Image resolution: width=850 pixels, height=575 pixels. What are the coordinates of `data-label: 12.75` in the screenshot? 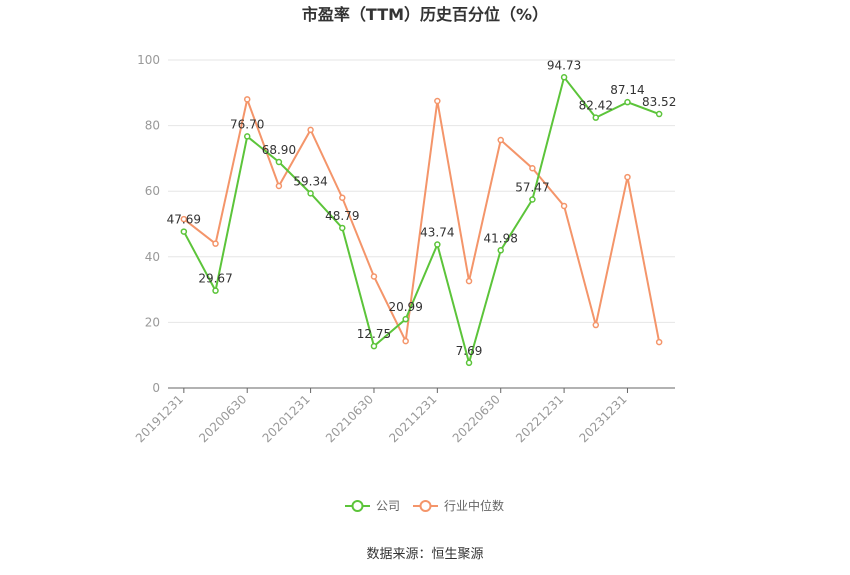 It's located at (374, 334).